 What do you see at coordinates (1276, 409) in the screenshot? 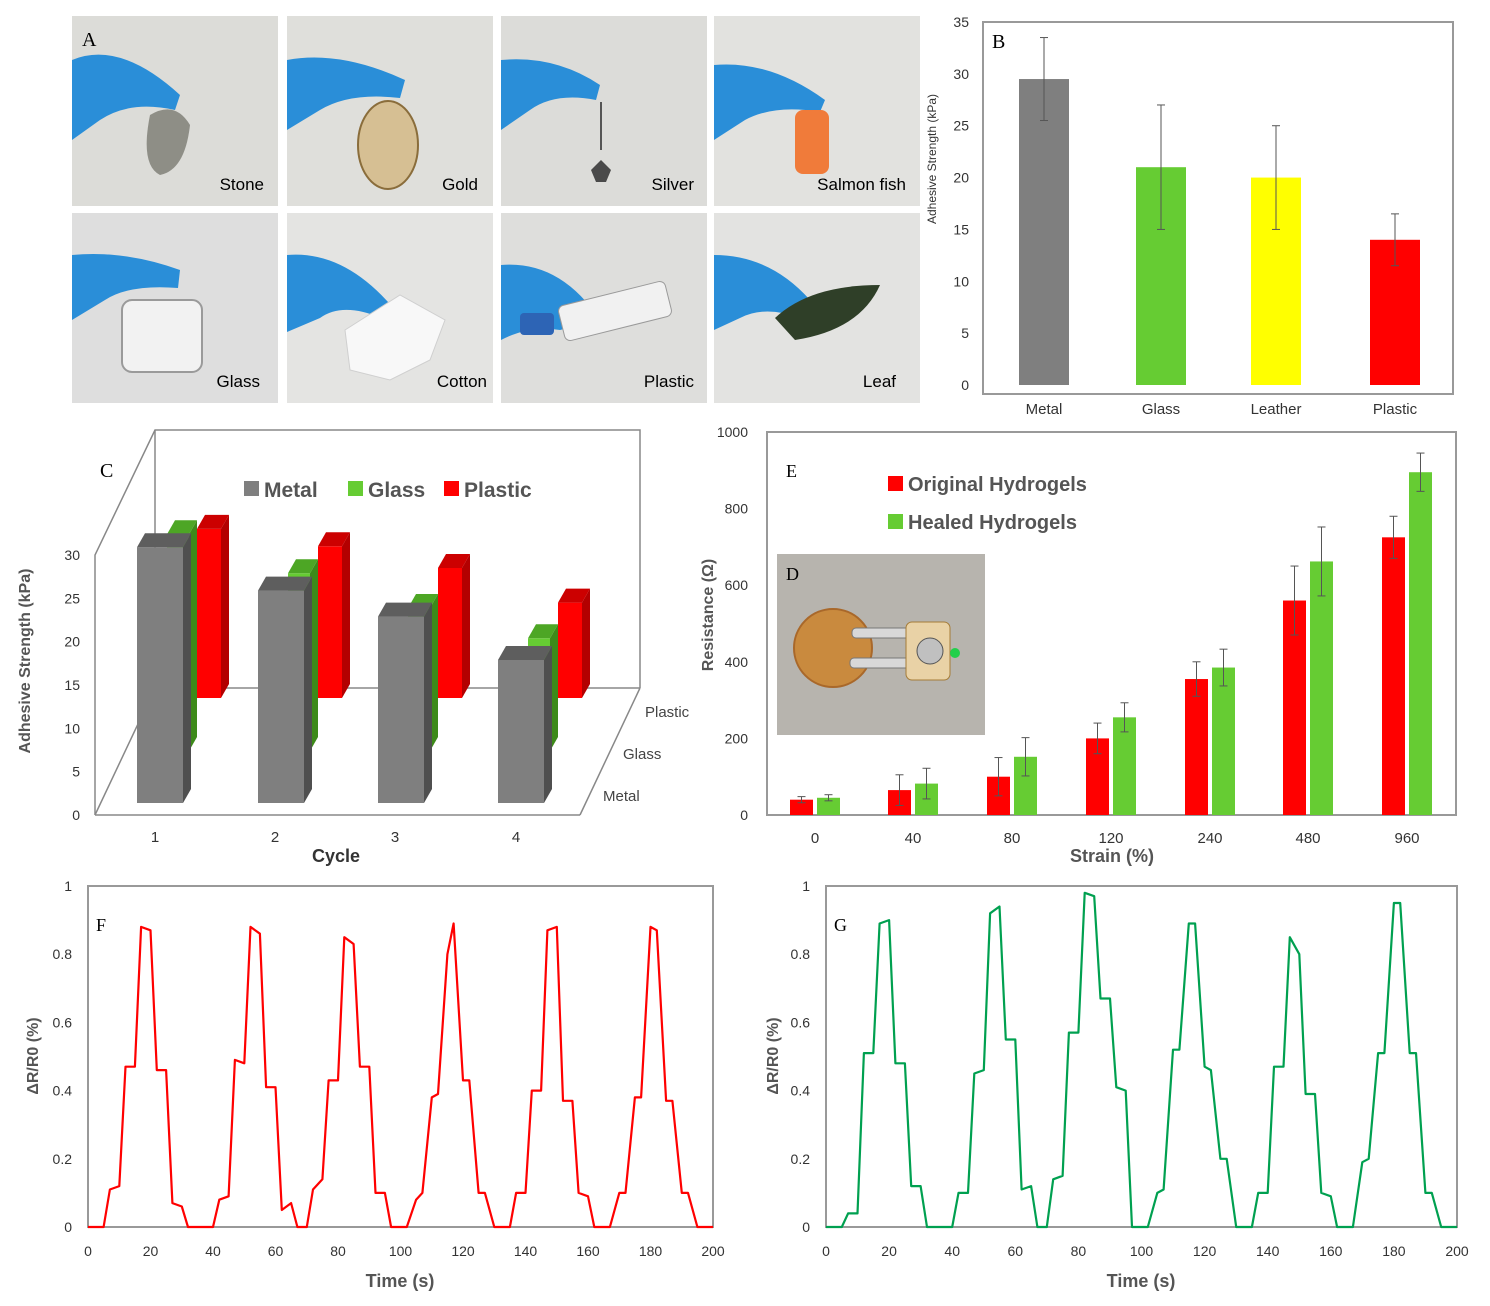
I see `panel-b-category-label: Leather` at bounding box center [1276, 409].